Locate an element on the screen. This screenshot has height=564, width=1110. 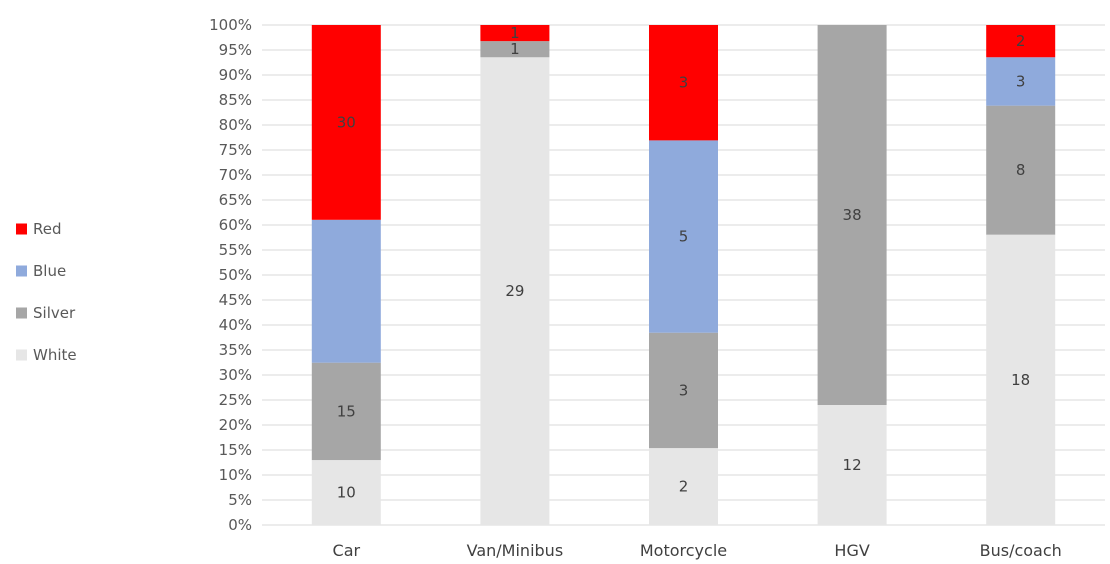
x-axis-category-labels: Car Van/Minibus Motorcycle HGV Bus/coach is located at coordinates (697, 550).